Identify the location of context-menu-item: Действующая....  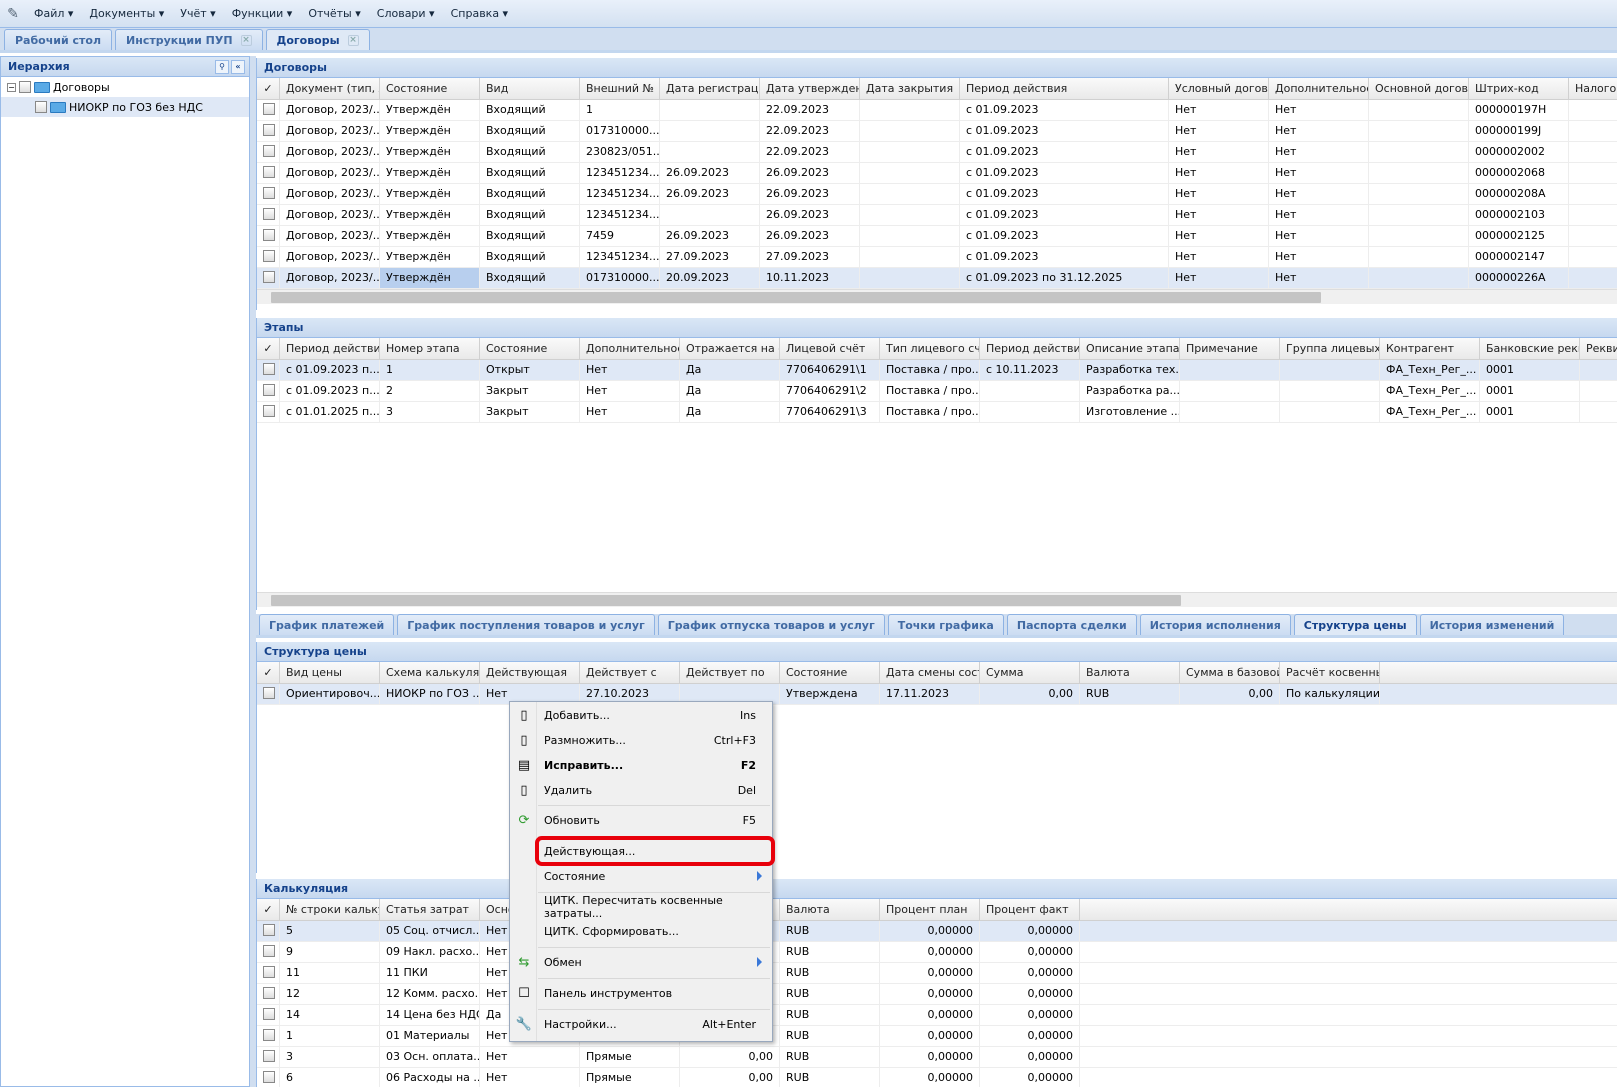
(641, 851).